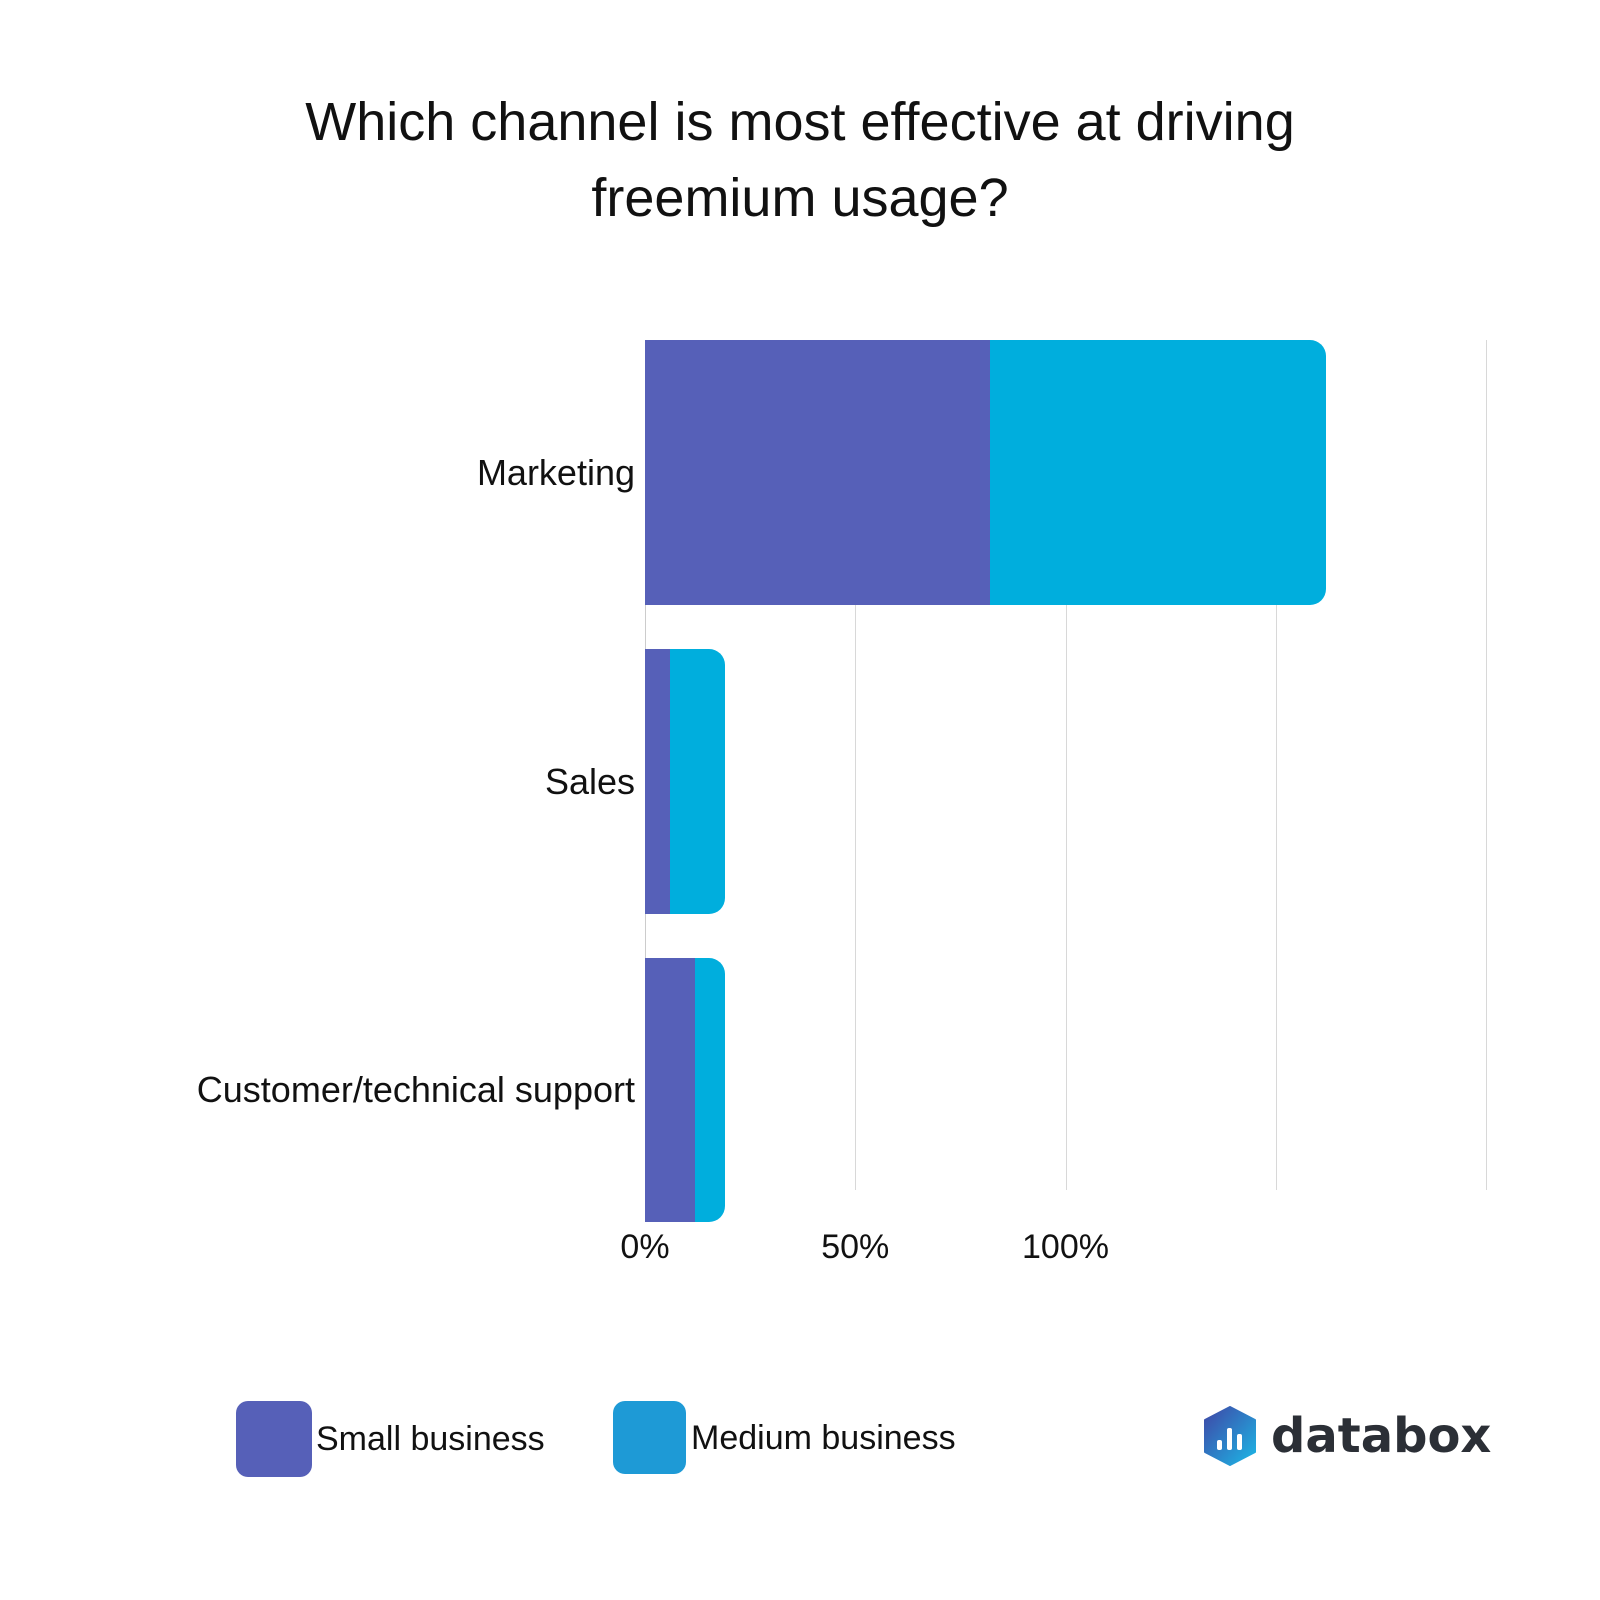  I want to click on title-line-2: freemium usage?, so click(800, 198).